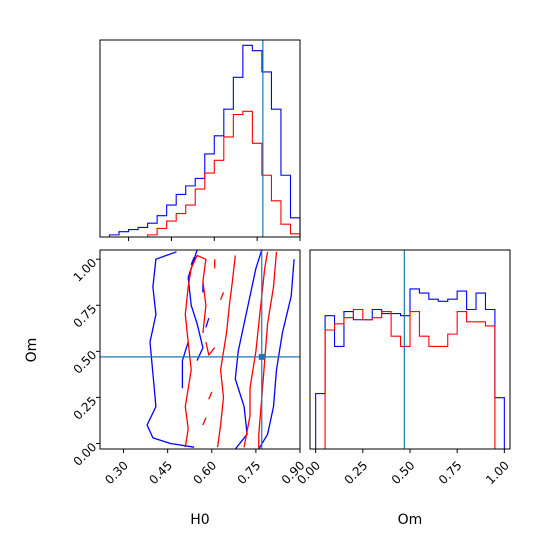 The image size is (550, 550). I want to click on joint-y-tick-label: 1.00, so click(85, 270).